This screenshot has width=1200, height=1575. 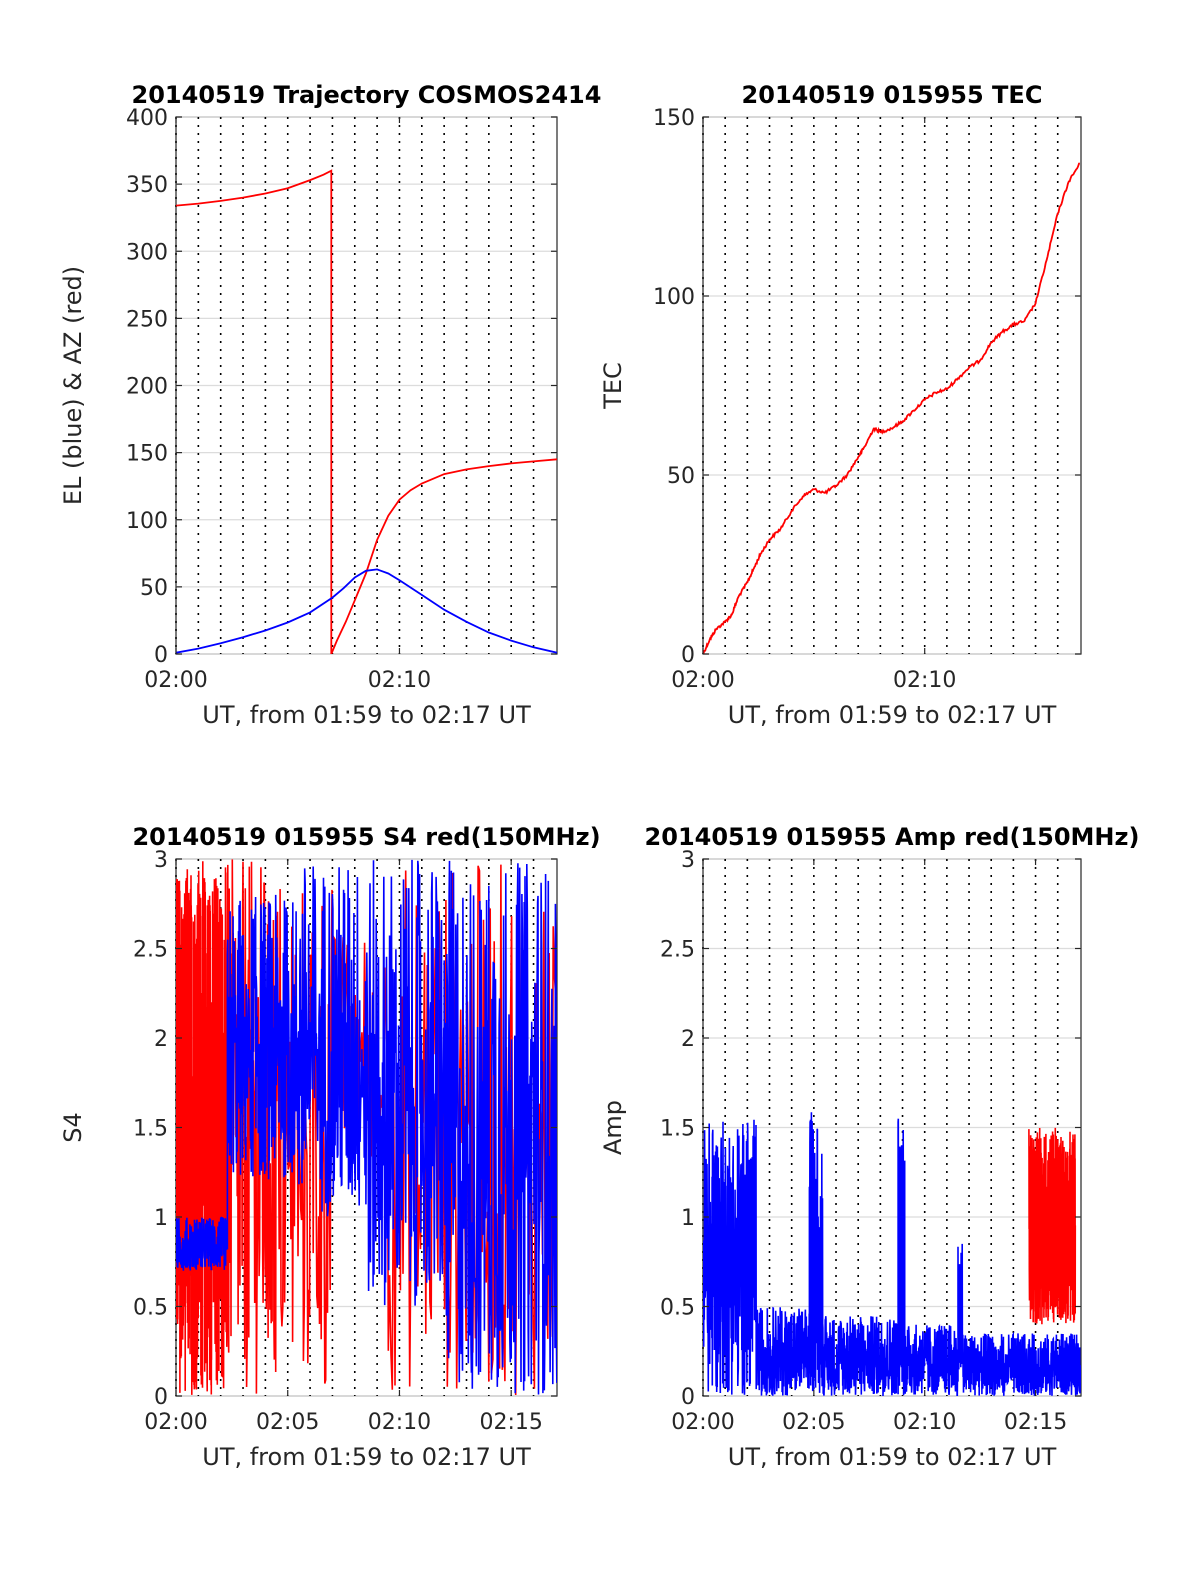 I want to click on y-axis-label: TEC, so click(x=613, y=386).